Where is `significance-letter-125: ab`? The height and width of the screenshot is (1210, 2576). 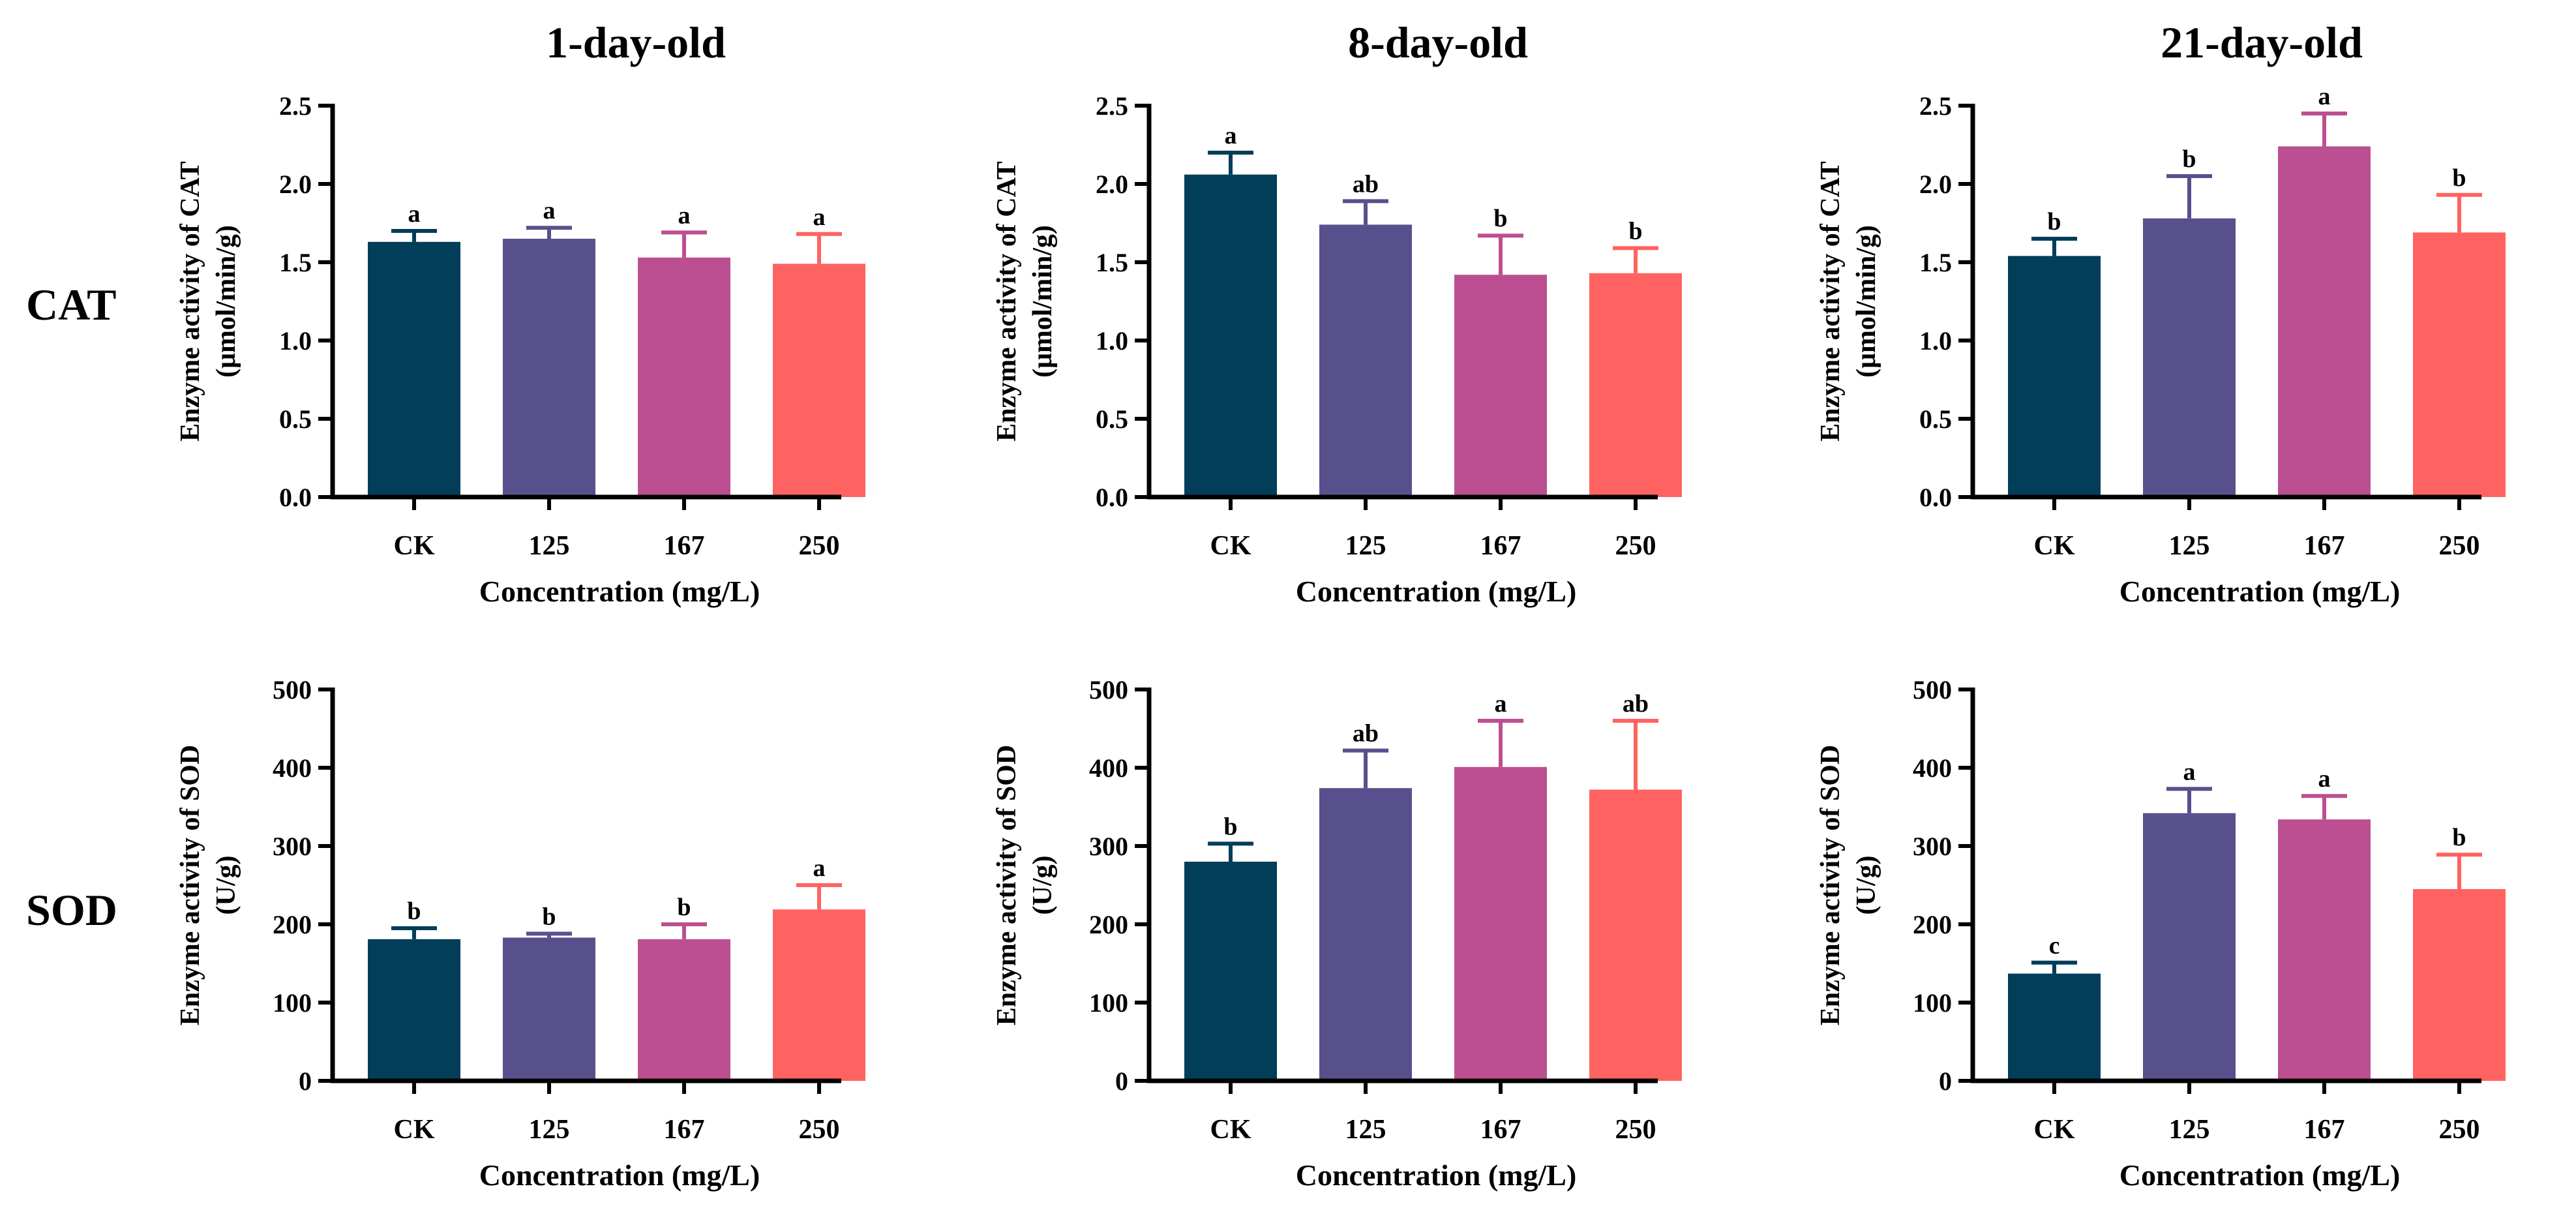 significance-letter-125: ab is located at coordinates (1366, 184).